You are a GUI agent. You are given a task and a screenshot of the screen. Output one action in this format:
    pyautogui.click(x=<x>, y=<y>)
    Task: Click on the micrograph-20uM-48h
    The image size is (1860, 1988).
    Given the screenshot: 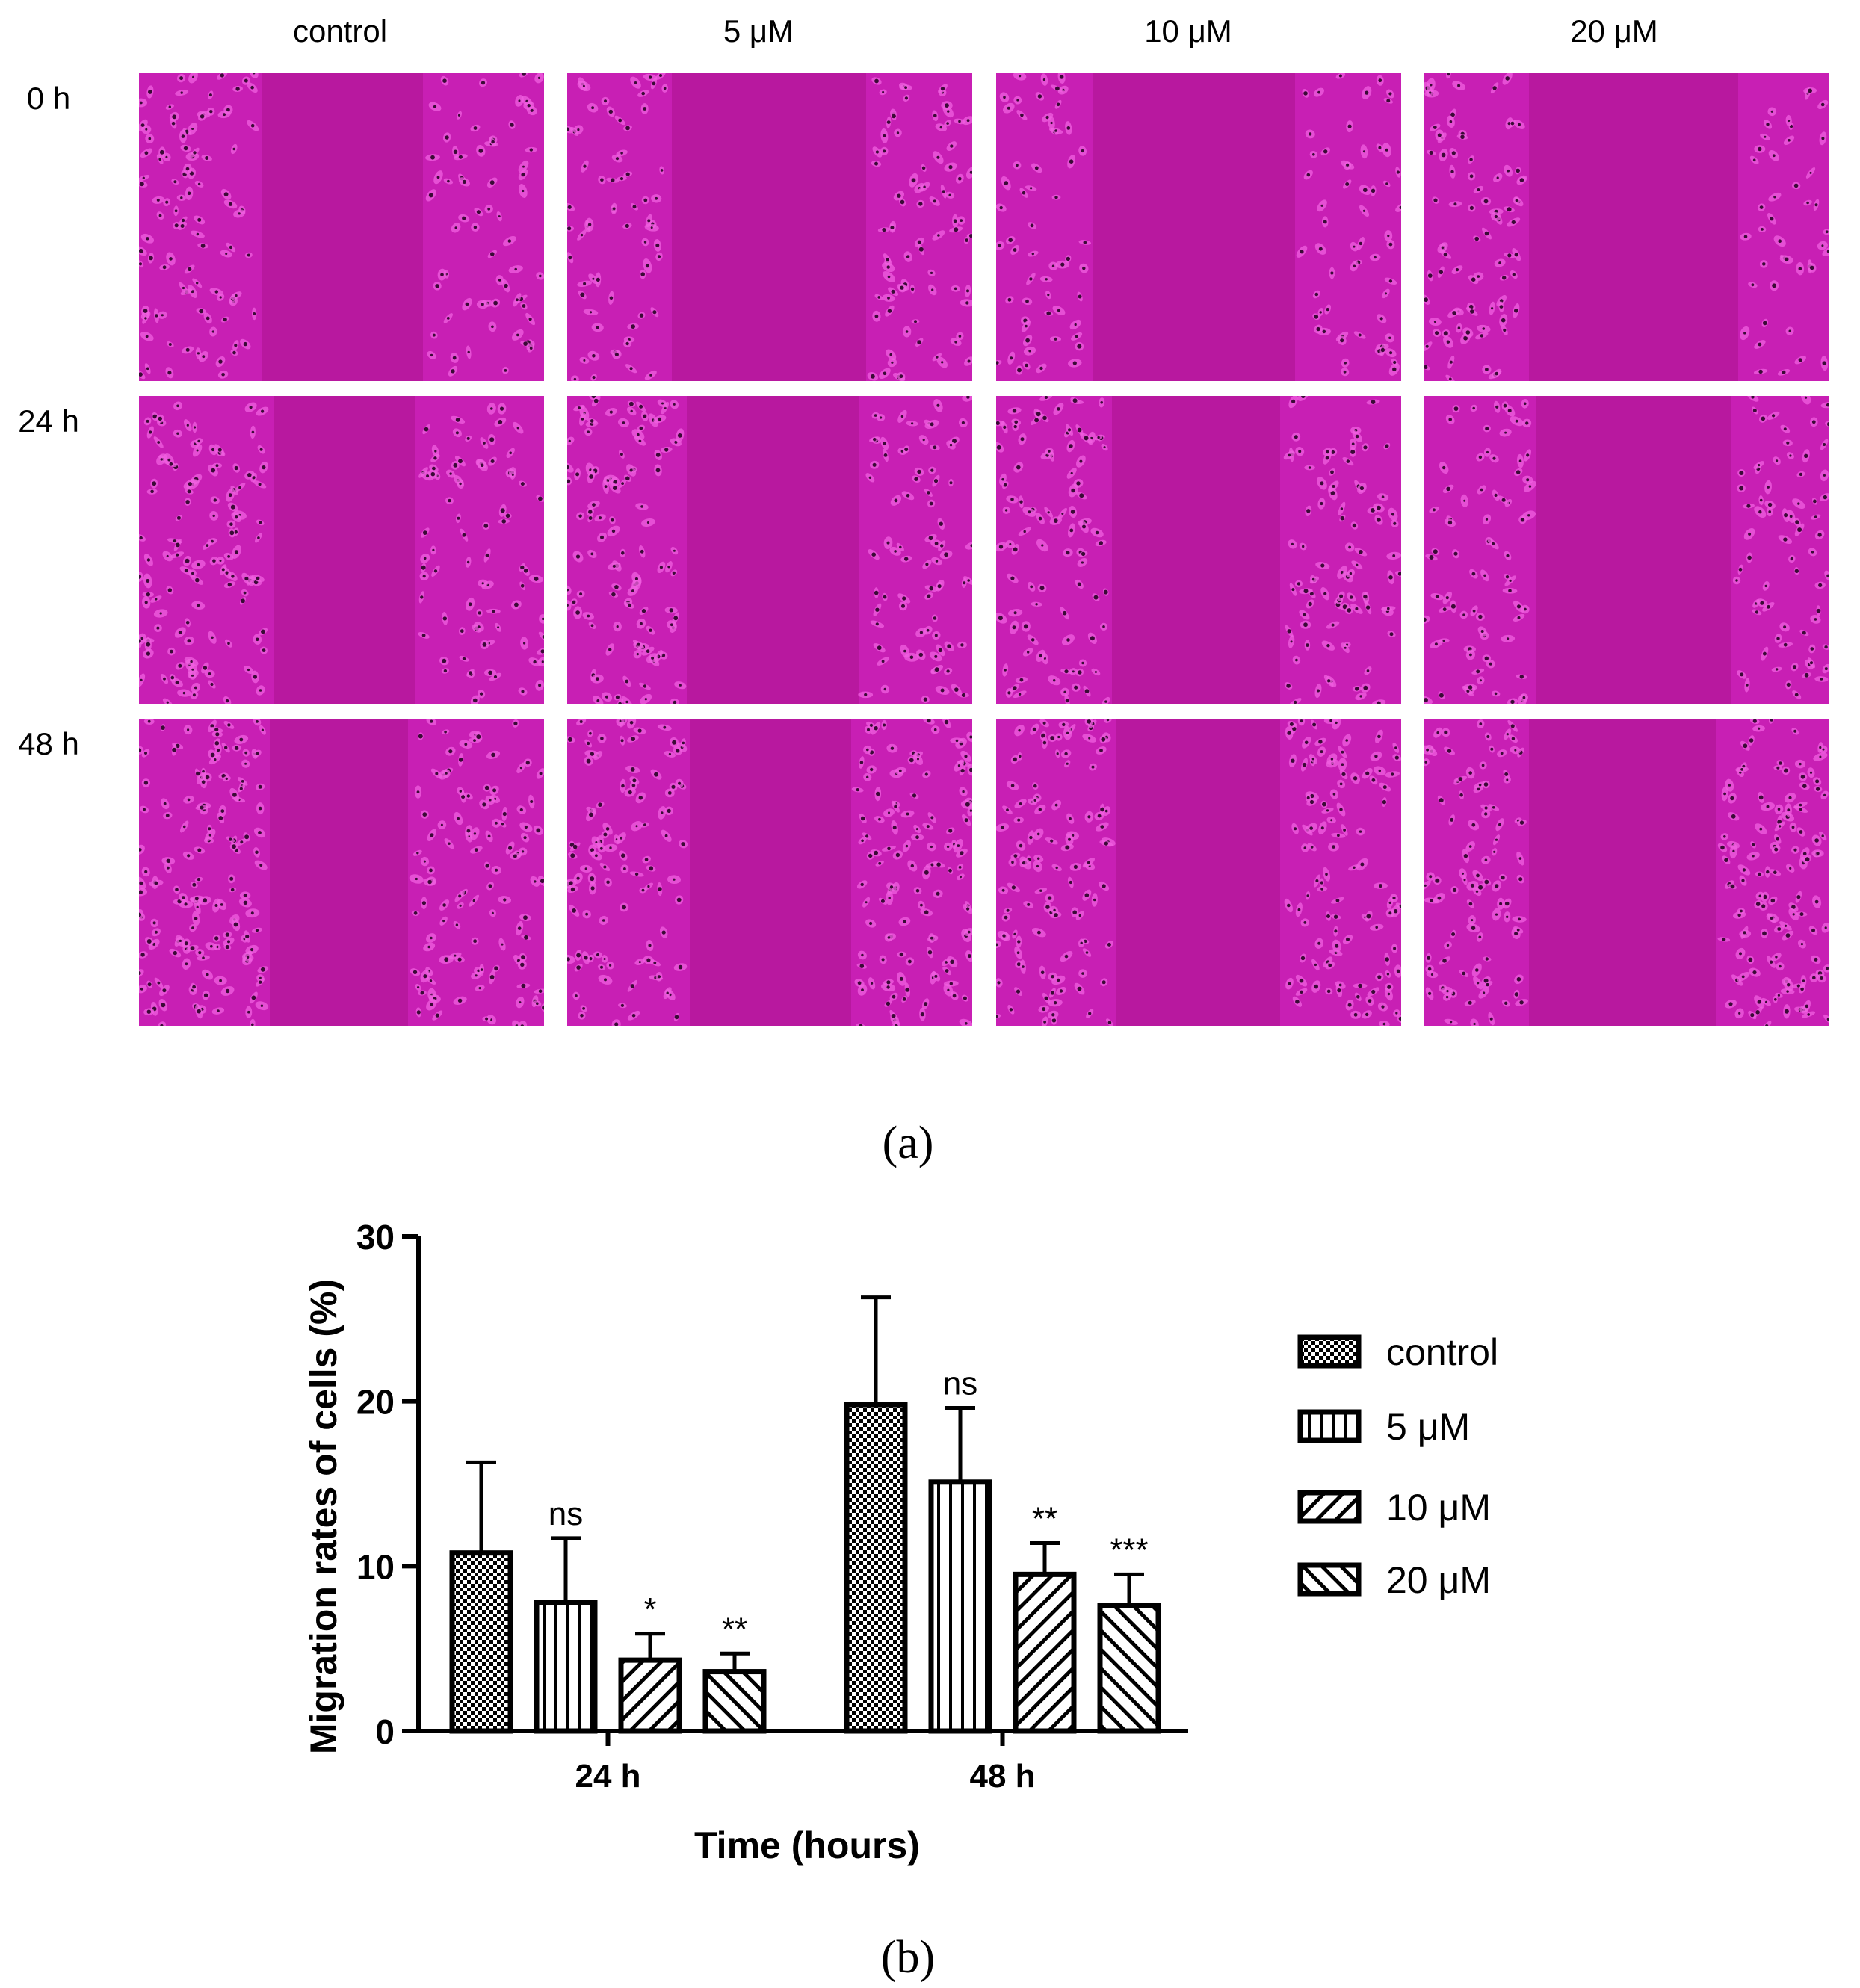 What is the action you would take?
    pyautogui.click(x=1626, y=872)
    